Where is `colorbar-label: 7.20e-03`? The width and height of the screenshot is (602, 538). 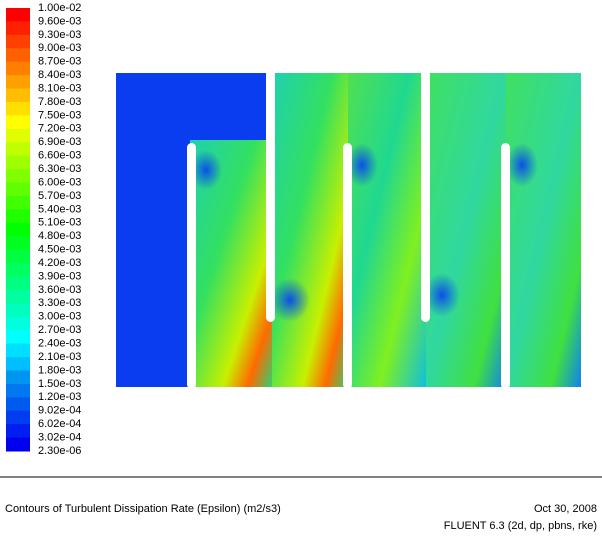 colorbar-label: 7.20e-03 is located at coordinates (59, 129).